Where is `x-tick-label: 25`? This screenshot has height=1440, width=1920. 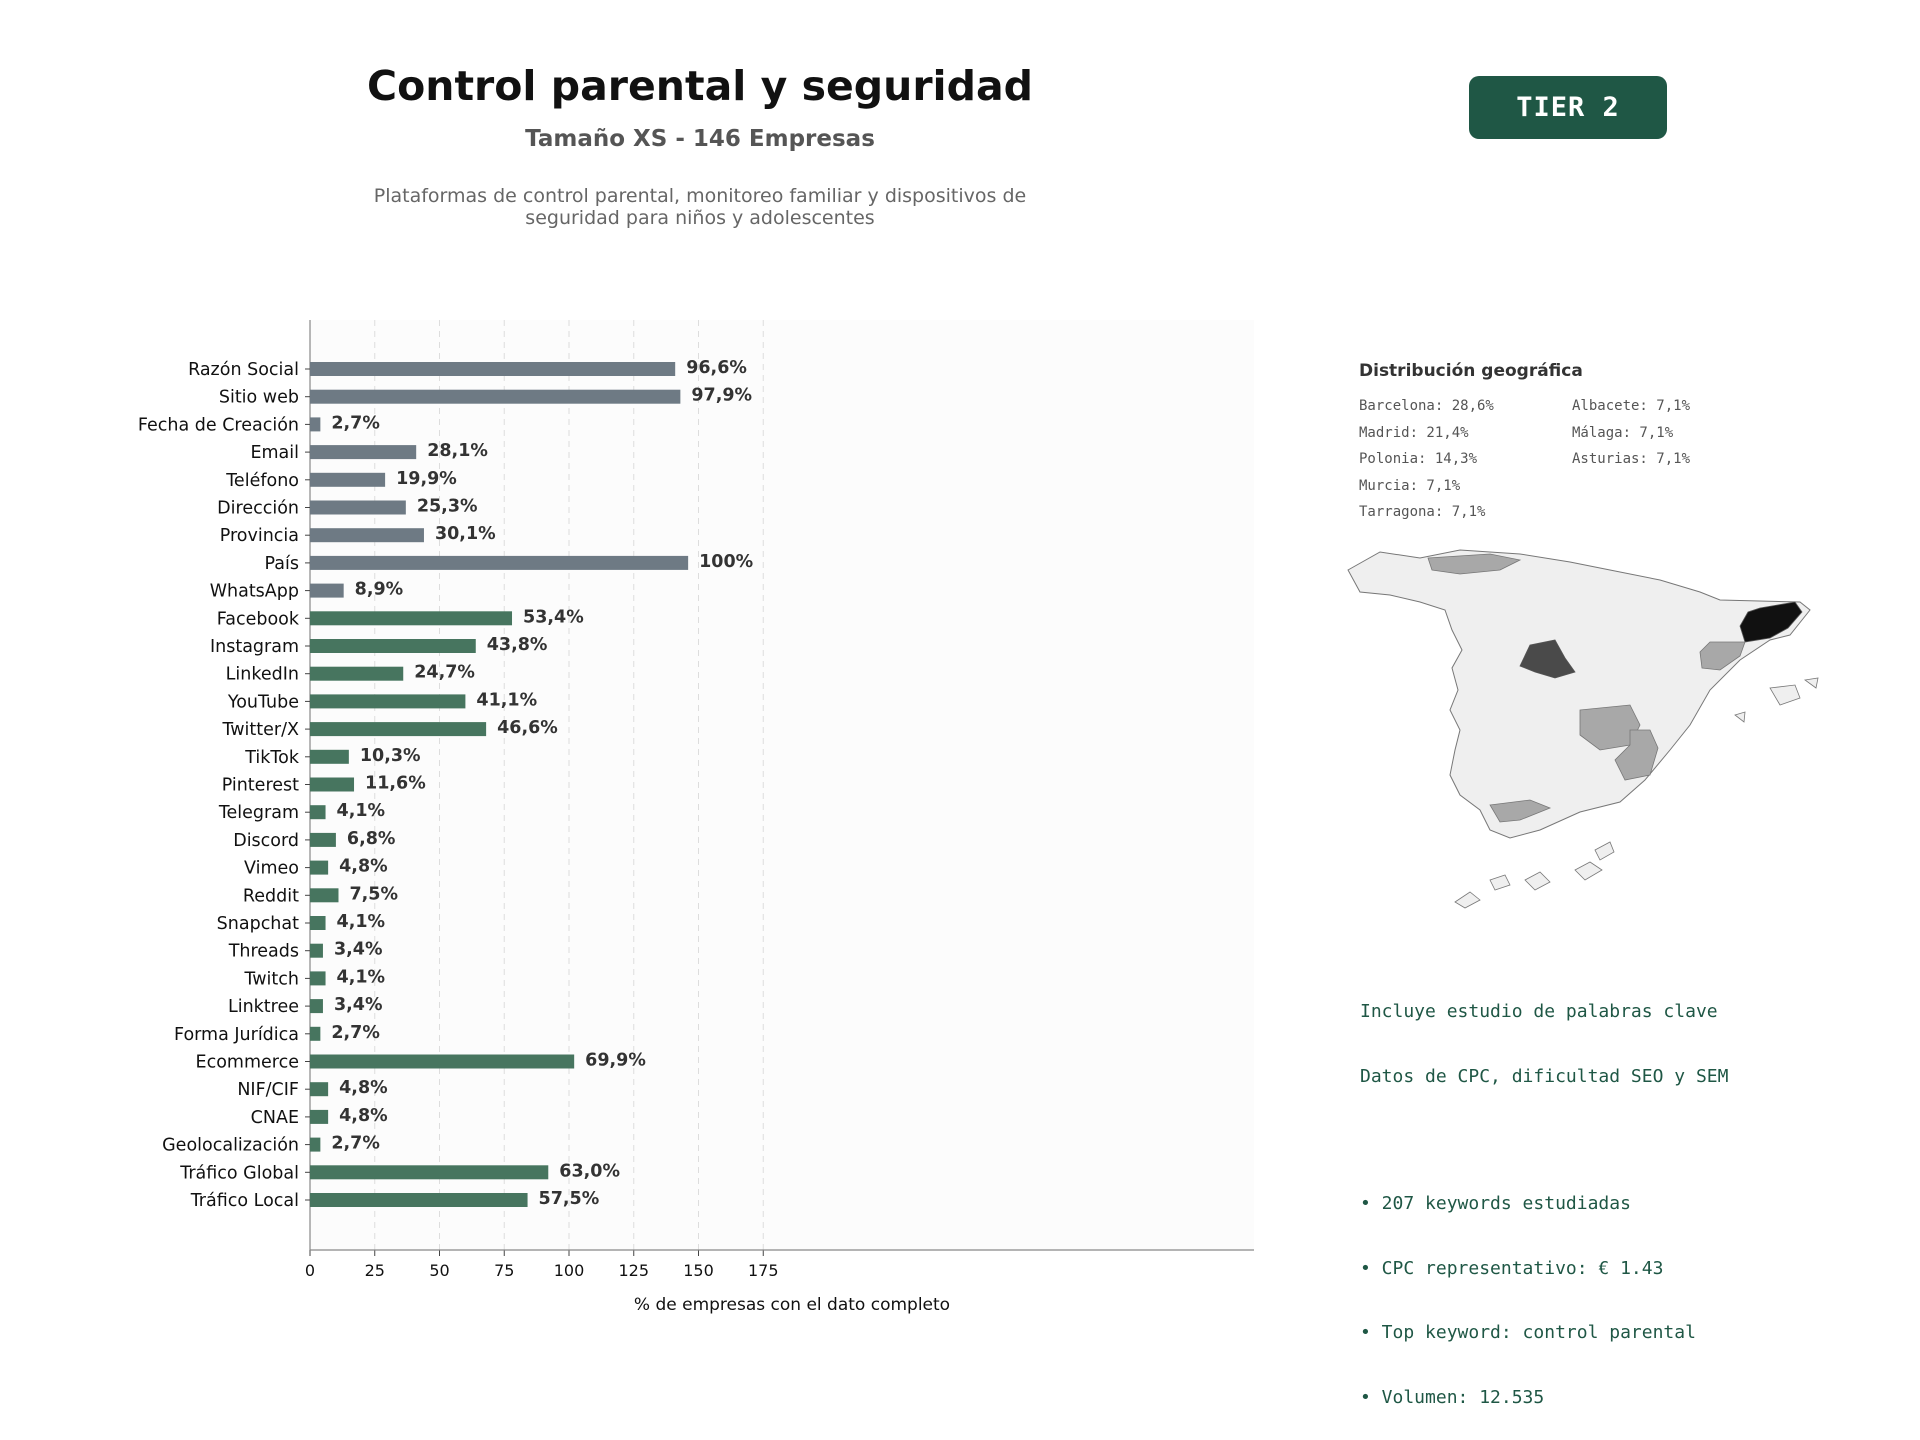
x-tick-label: 25 is located at coordinates (375, 1270).